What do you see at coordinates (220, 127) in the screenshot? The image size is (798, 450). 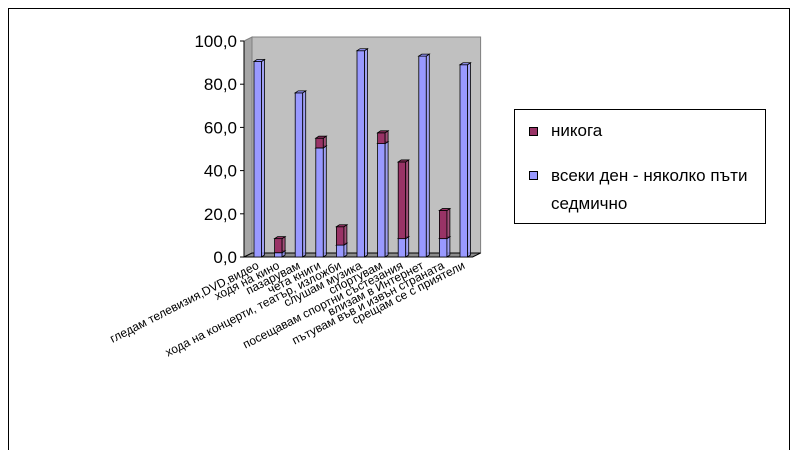 I see `y-tick-label: 60,0` at bounding box center [220, 127].